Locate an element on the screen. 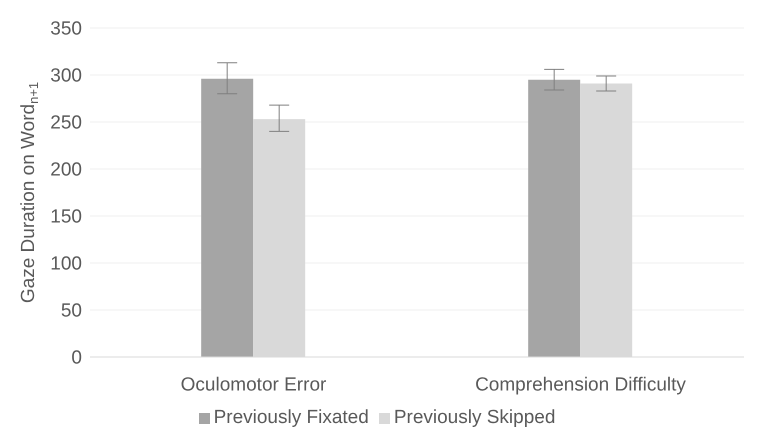  y-tick-label: 300 is located at coordinates (66, 76).